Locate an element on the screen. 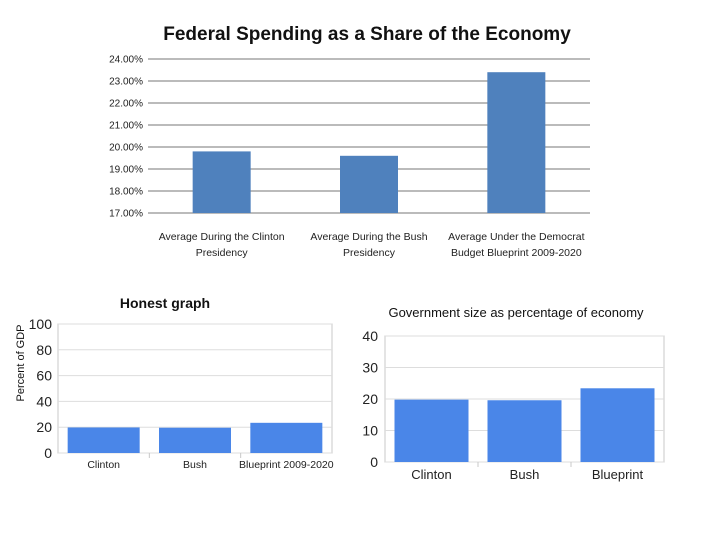 The width and height of the screenshot is (720, 540). y-tick-label: 100 is located at coordinates (41, 324).